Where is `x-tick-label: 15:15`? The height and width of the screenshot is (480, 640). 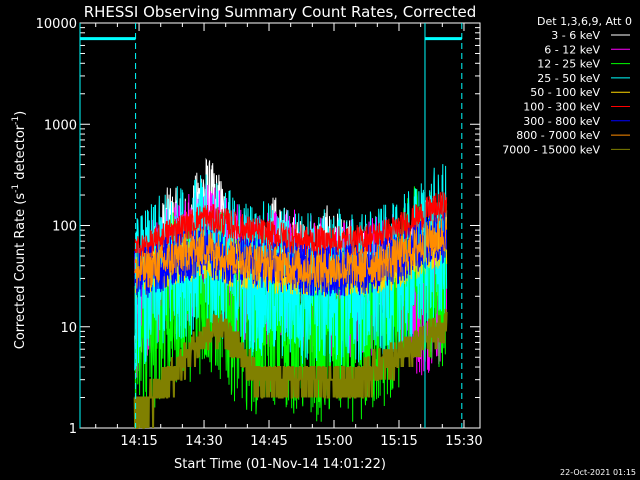 x-tick-label: 15:15 is located at coordinates (398, 441).